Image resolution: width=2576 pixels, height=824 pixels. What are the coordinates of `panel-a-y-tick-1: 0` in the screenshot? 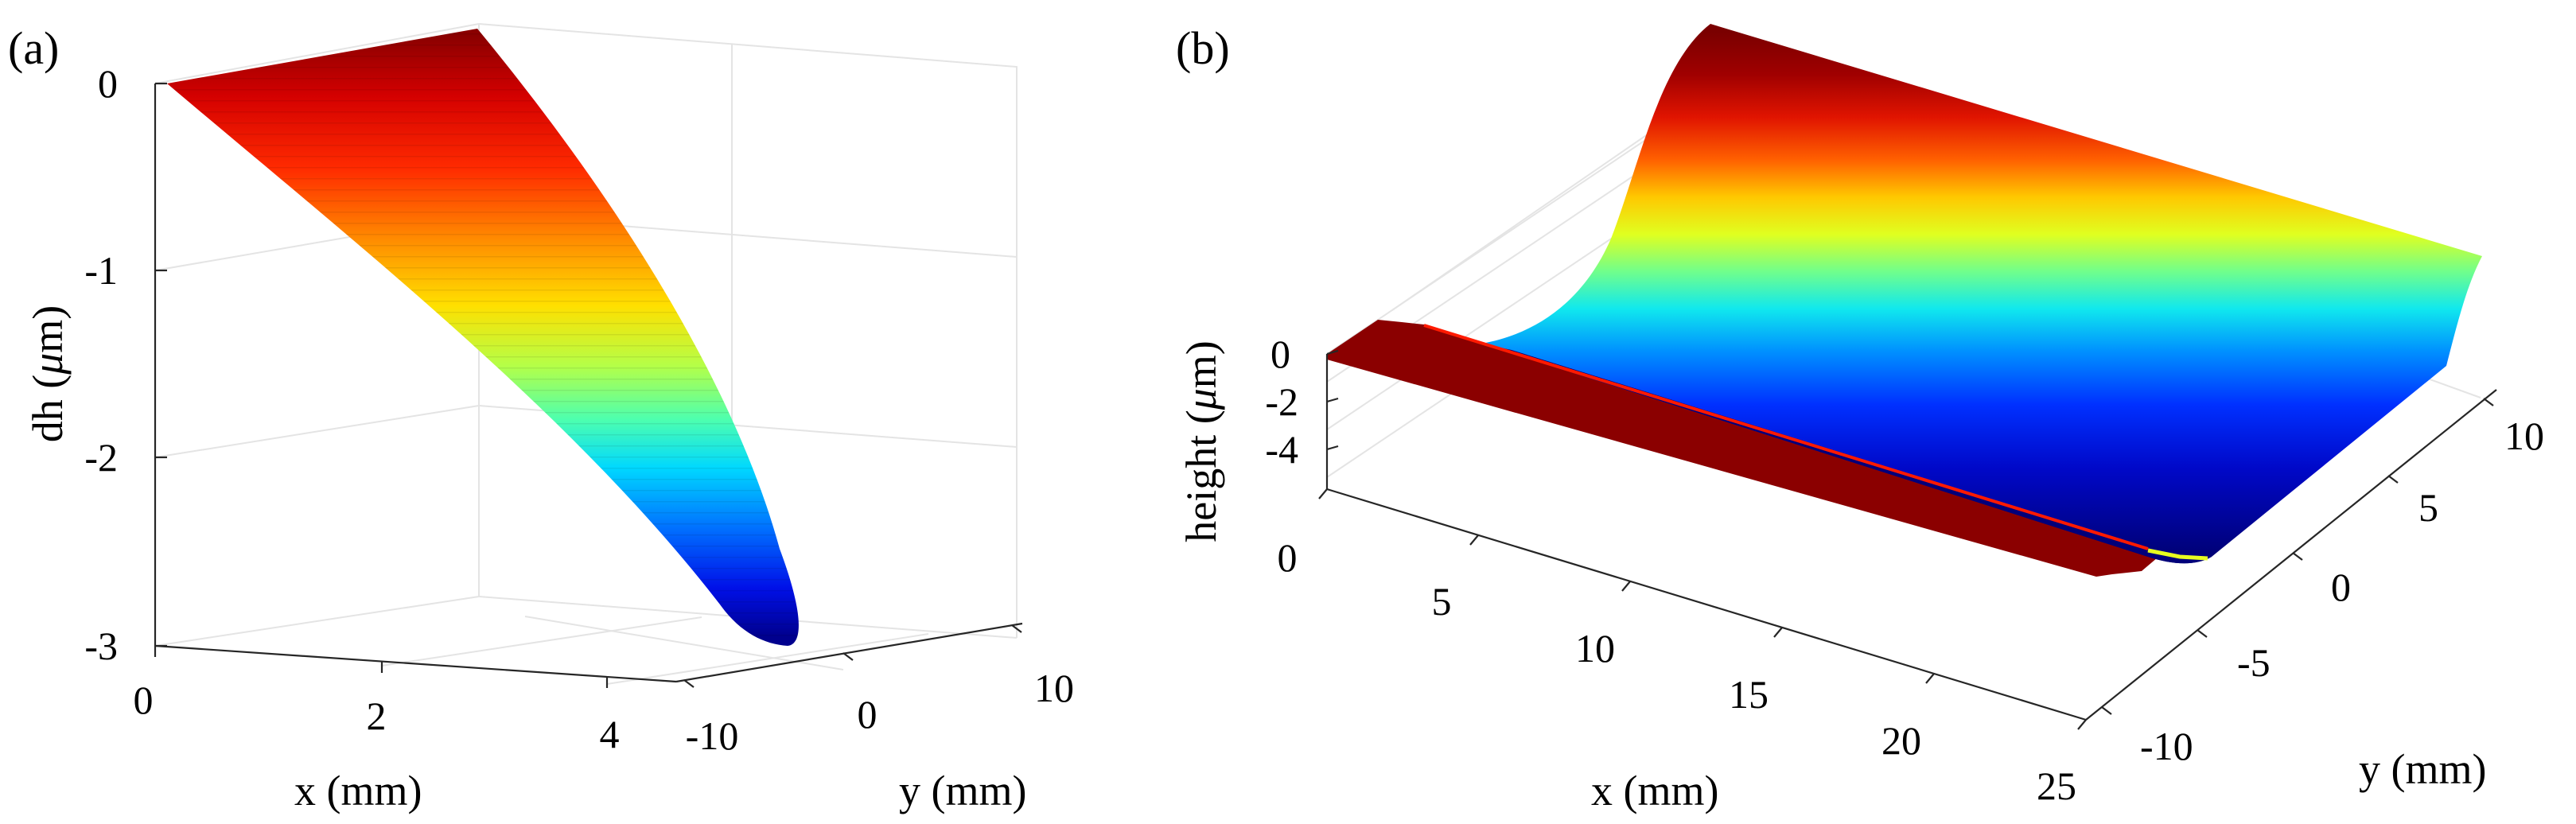 It's located at (868, 714).